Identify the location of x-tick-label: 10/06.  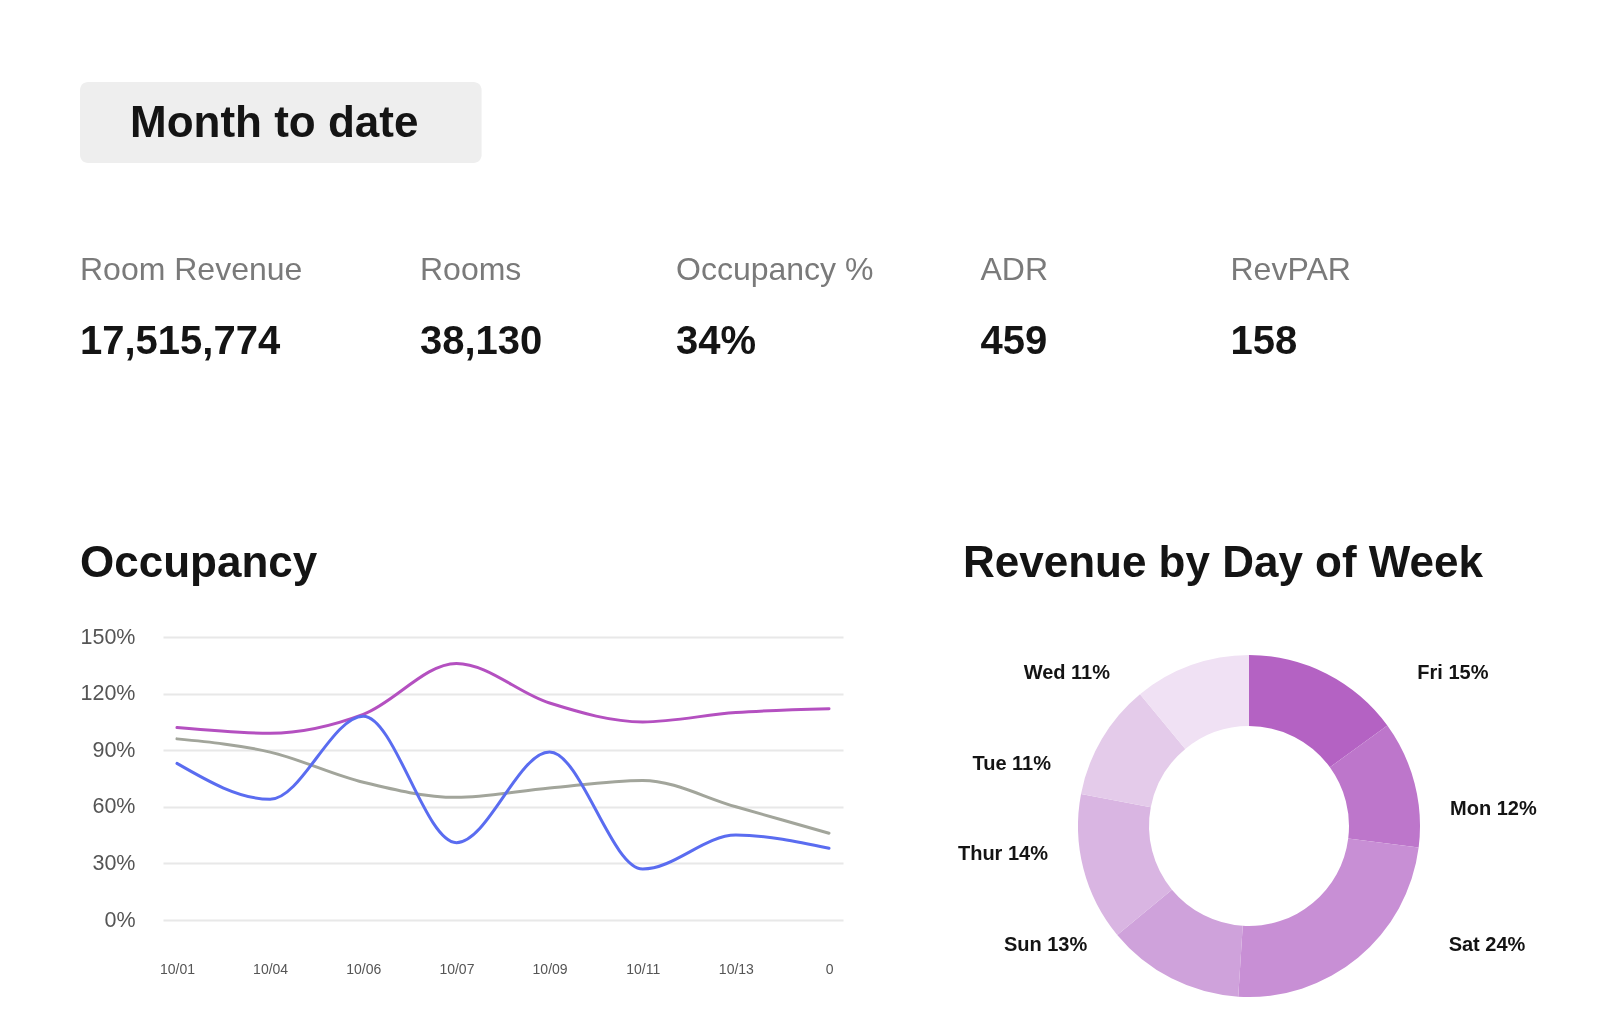
(364, 968).